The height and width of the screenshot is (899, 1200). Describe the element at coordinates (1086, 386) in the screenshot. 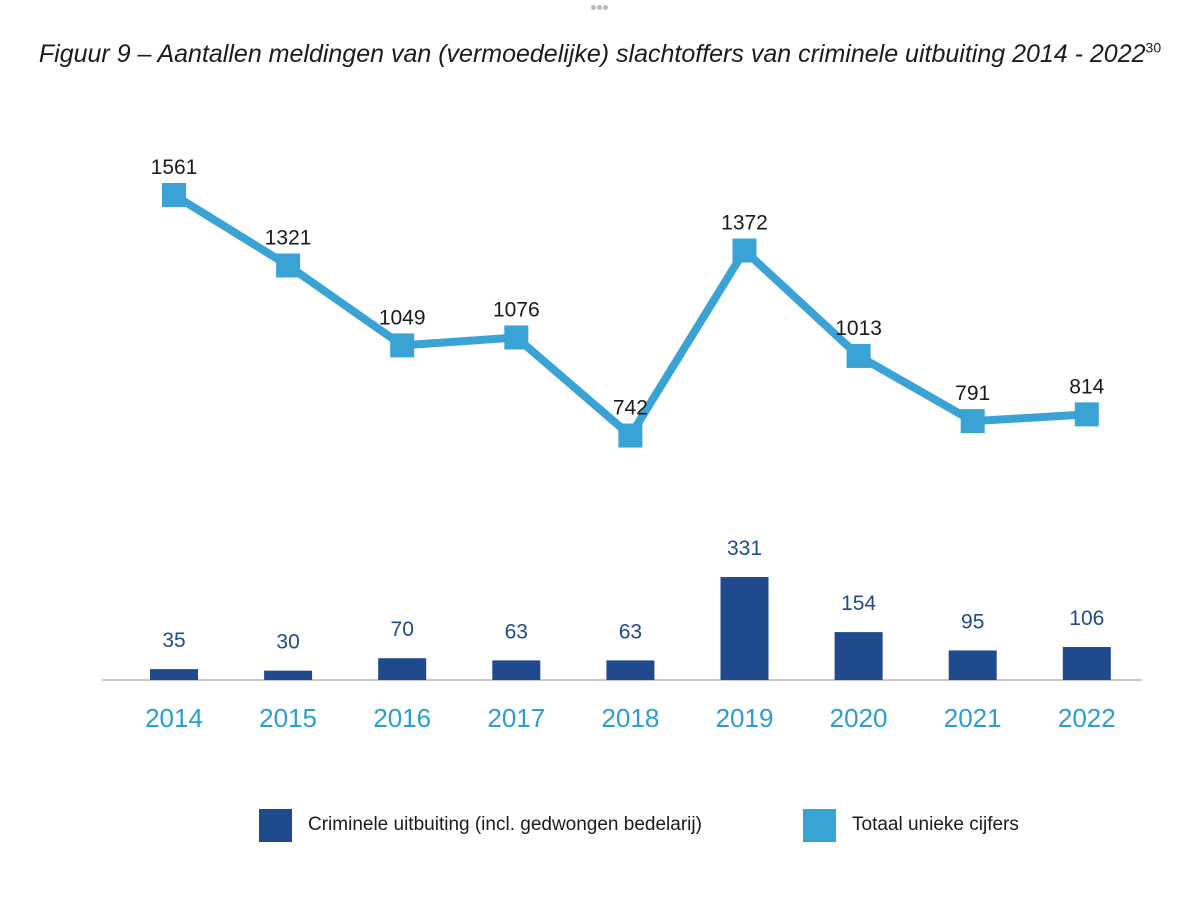

I see `line-value-label: 814` at that location.